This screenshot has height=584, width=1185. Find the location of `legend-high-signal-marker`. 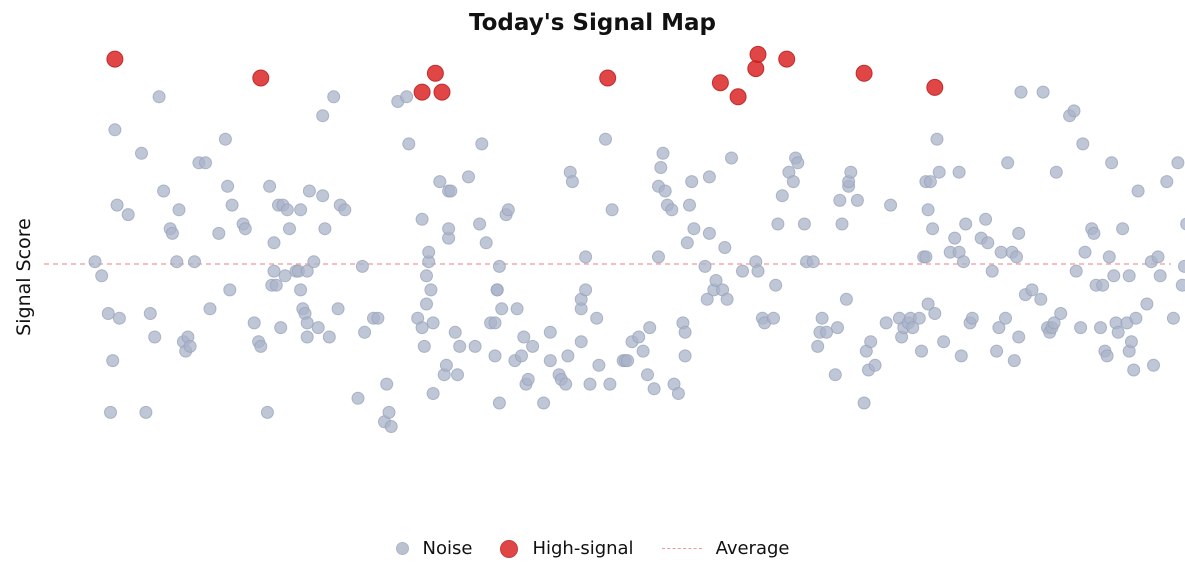

legend-high-signal-marker is located at coordinates (509, 548).